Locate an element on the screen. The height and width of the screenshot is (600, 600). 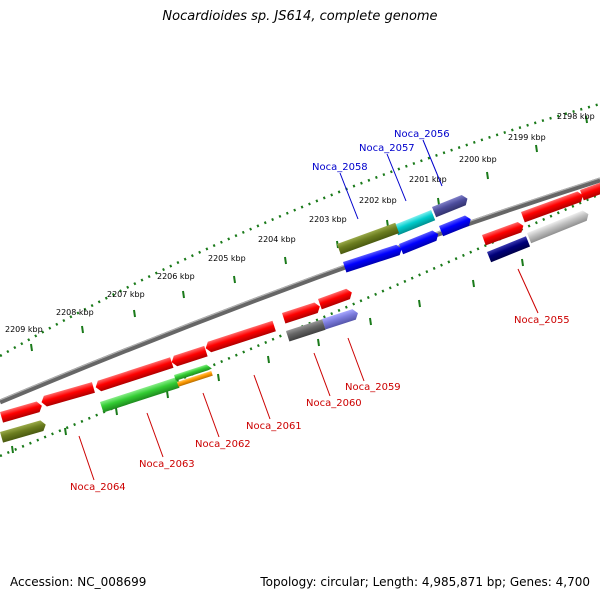
leader-noca-2057 is located at coordinates (396, 177).